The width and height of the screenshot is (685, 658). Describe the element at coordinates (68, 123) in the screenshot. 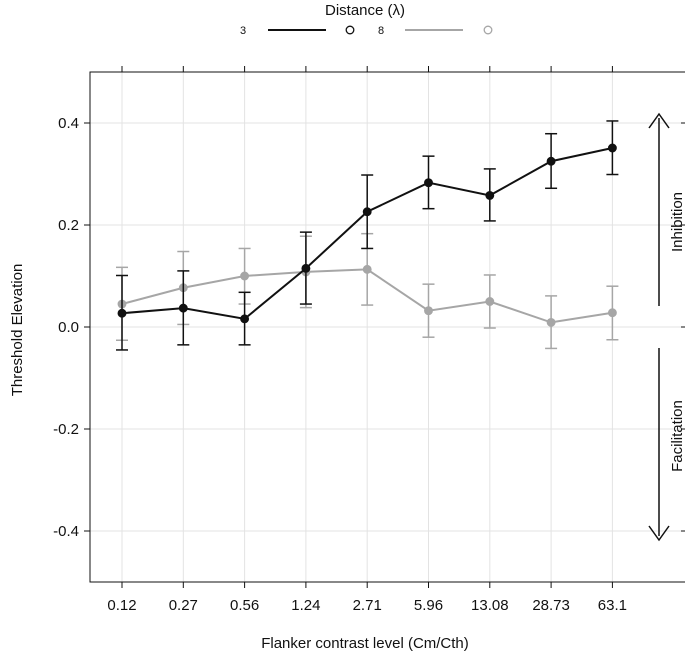

I see `y-tick-label: 0.4` at that location.